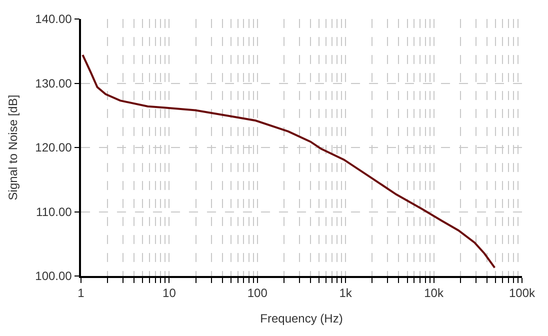  What do you see at coordinates (346, 293) in the screenshot?
I see `x-tick-label: 1k` at bounding box center [346, 293].